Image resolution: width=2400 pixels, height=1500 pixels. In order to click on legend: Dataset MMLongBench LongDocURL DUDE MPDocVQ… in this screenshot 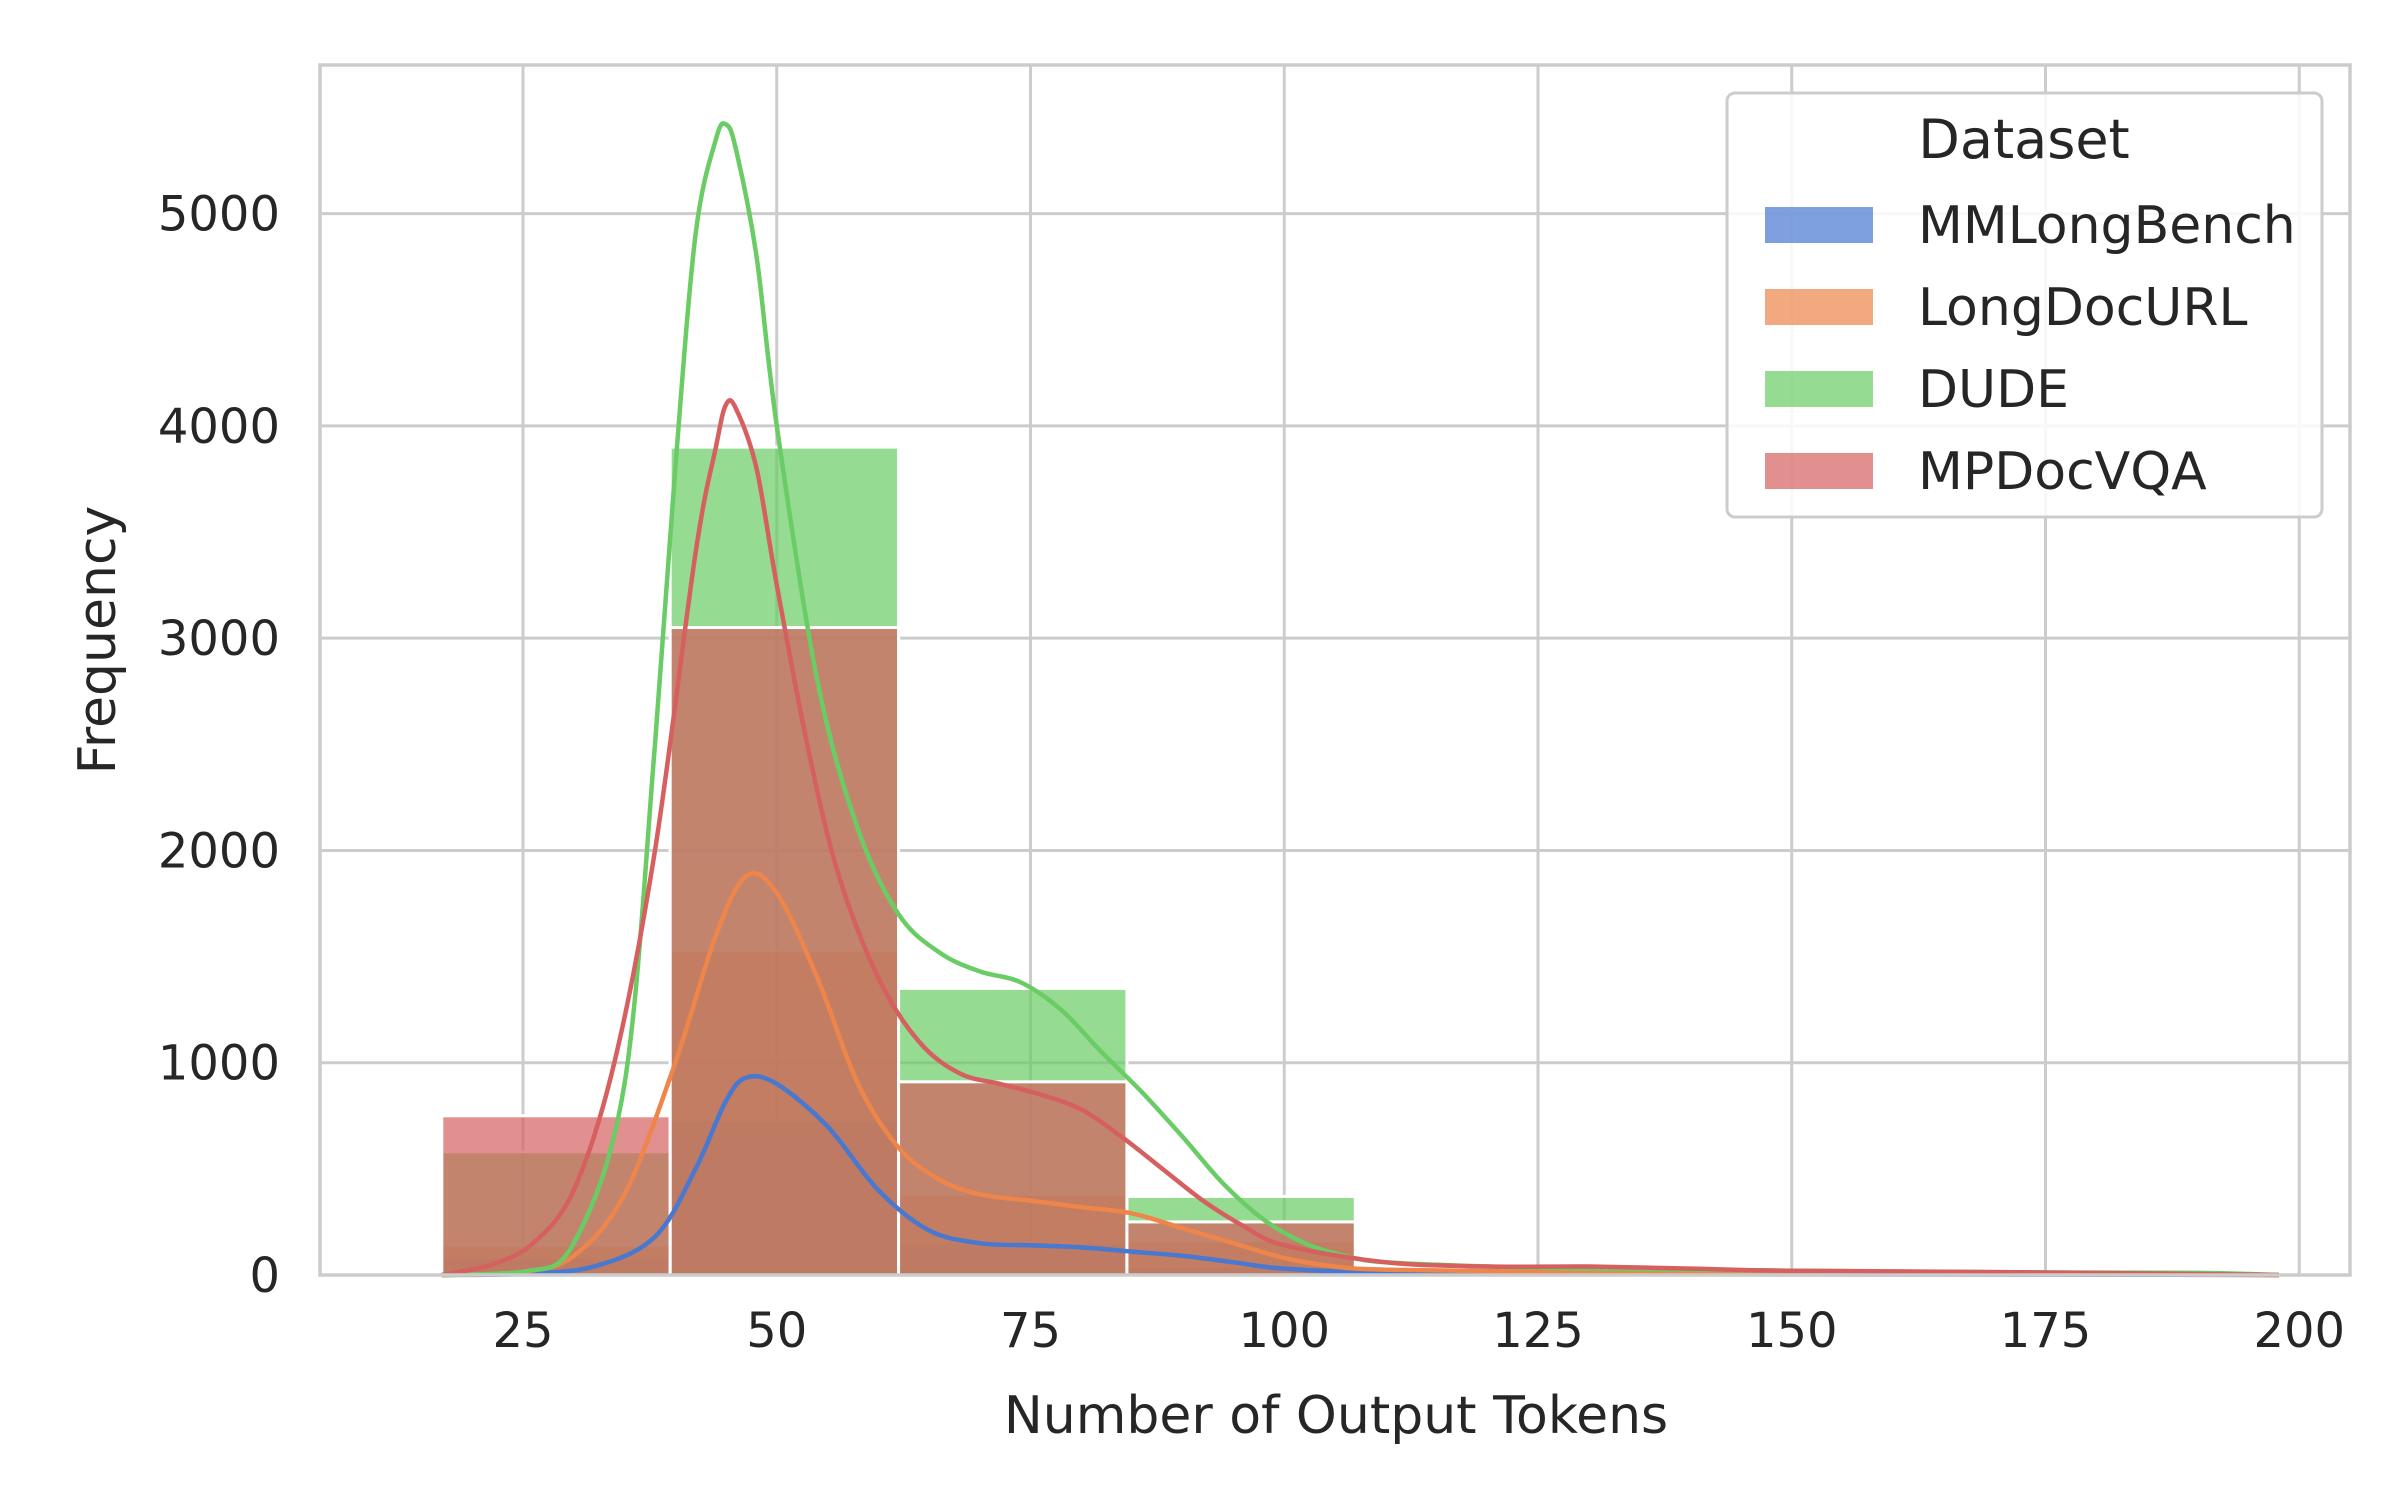, I will do `click(2024, 305)`.